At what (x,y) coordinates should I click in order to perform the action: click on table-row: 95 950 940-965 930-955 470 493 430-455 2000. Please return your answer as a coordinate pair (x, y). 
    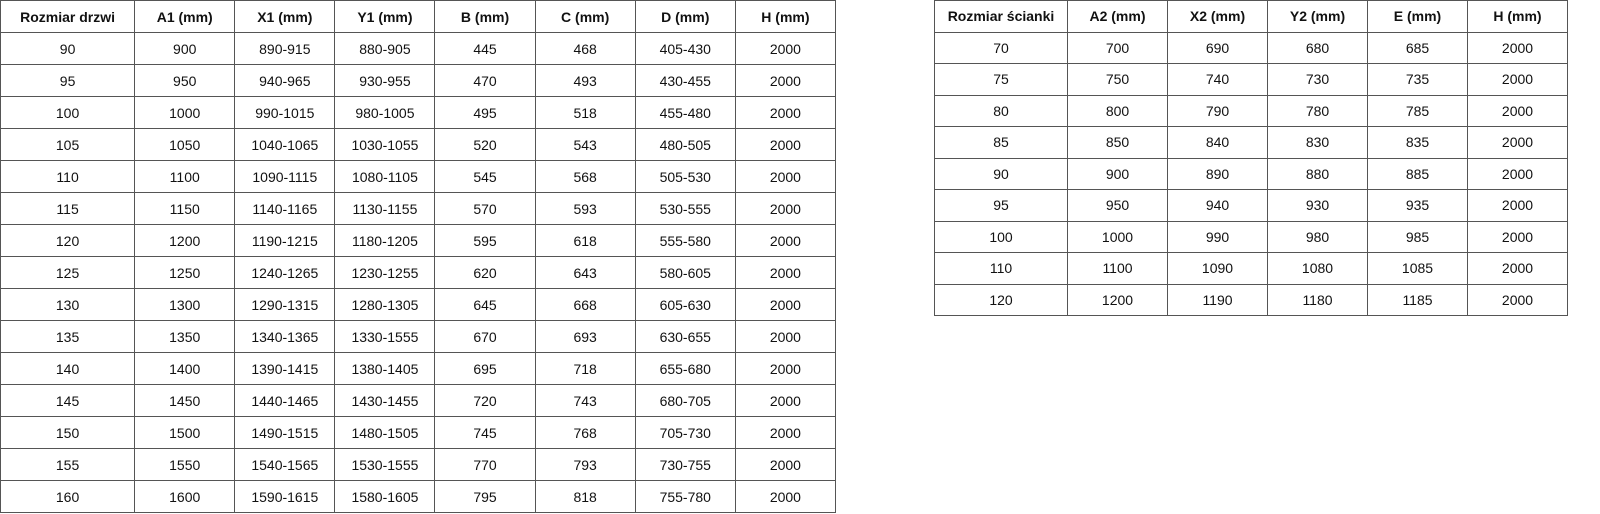
    Looking at the image, I should click on (418, 80).